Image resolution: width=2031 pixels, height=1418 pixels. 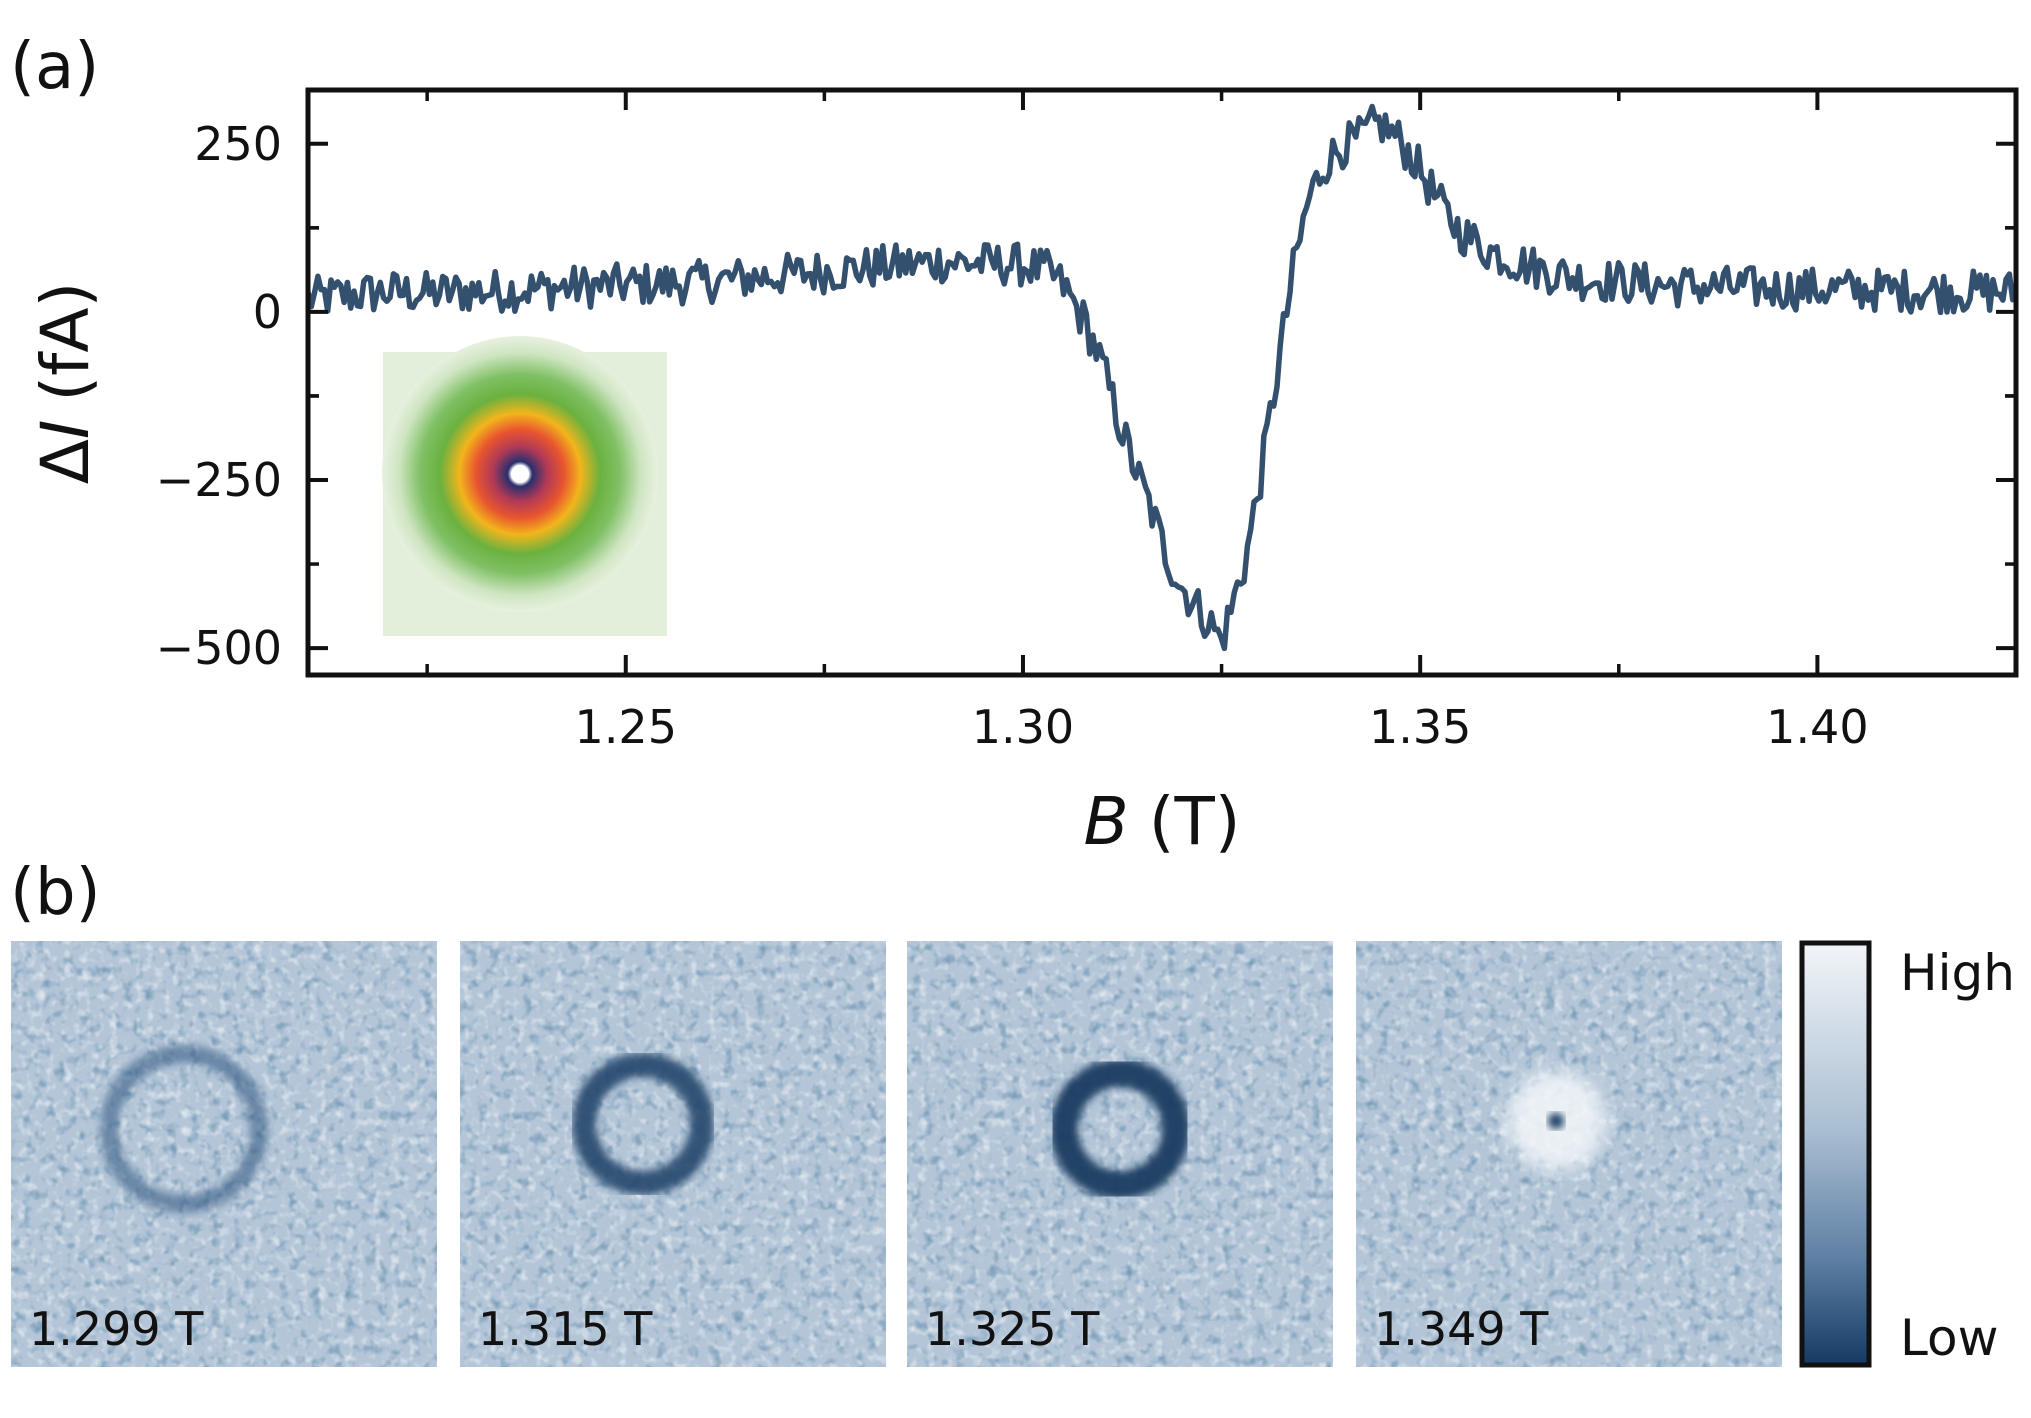 I want to click on map-panel: 1.325 T, so click(x=1120, y=1154).